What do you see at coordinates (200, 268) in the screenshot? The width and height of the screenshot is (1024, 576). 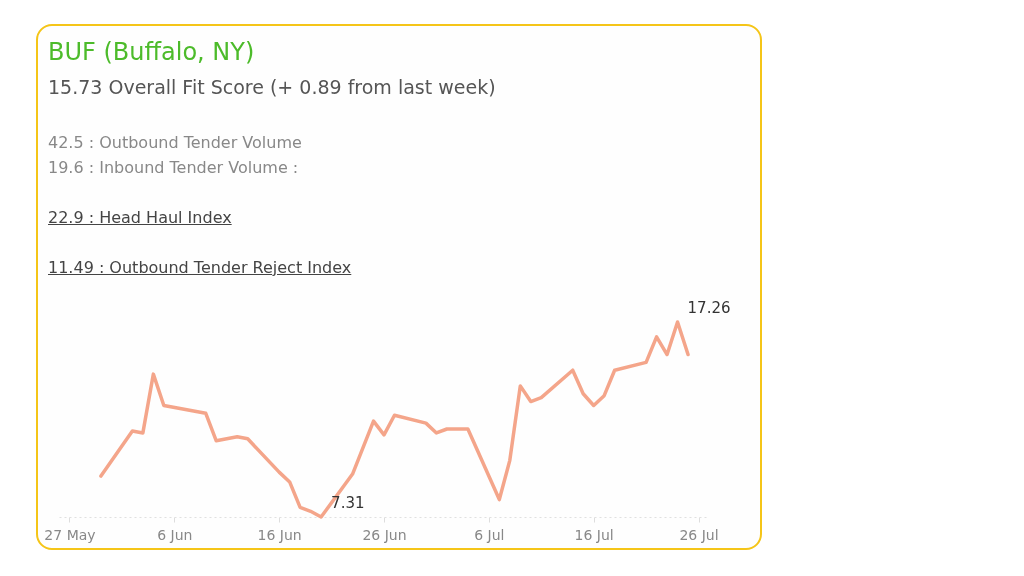 I see `text: 11.49 : Outbound Tender Reject Index` at bounding box center [200, 268].